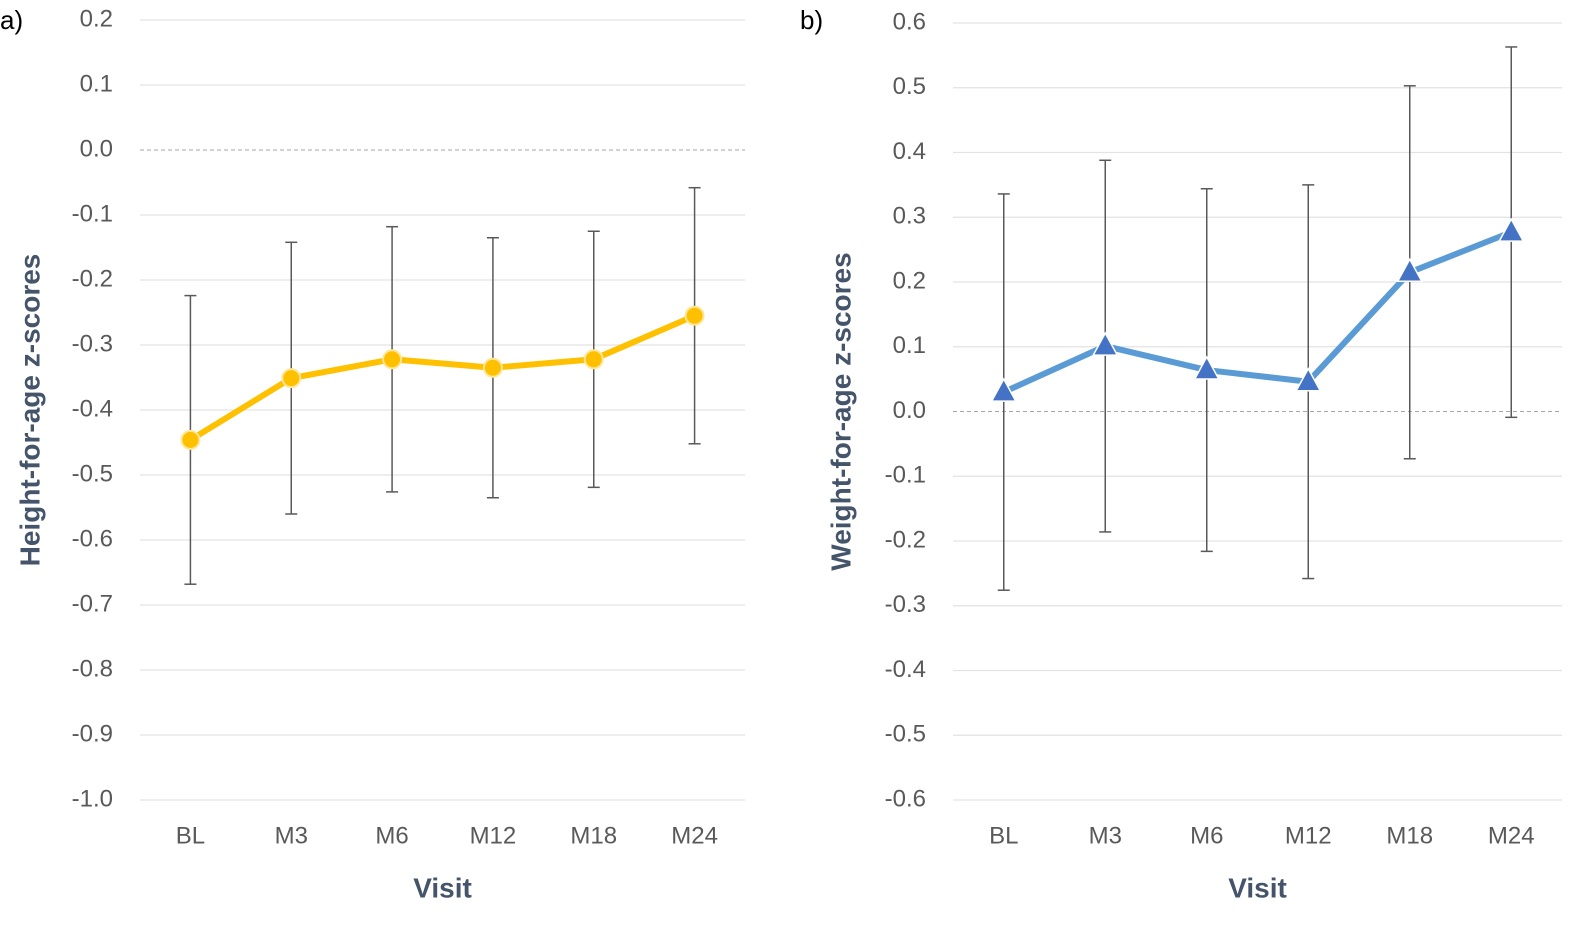 The image size is (1595, 925). What do you see at coordinates (11, 20) in the screenshot?
I see `panel-label: a)` at bounding box center [11, 20].